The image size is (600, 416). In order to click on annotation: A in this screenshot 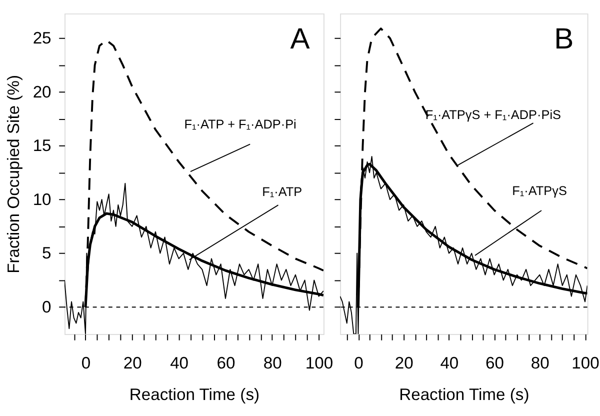, I will do `click(300, 39)`.